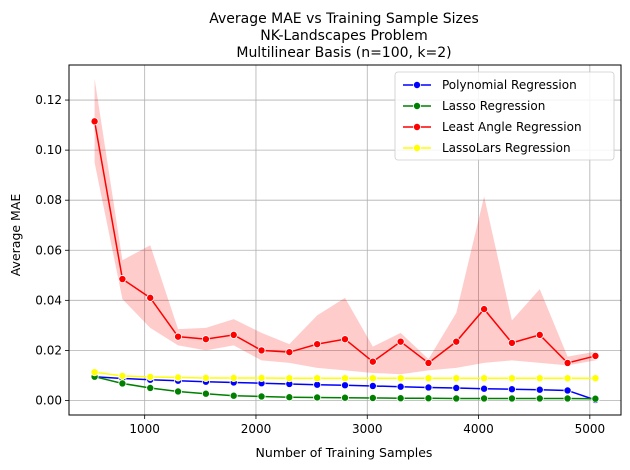  Describe the element at coordinates (144, 429) in the screenshot. I see `x-tick-label: 1000` at that location.